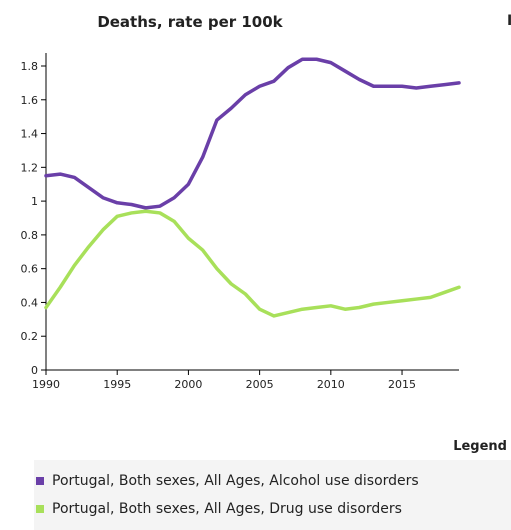 The image size is (511, 530). I want to click on y-tick-label: 1.4, so click(30, 134).